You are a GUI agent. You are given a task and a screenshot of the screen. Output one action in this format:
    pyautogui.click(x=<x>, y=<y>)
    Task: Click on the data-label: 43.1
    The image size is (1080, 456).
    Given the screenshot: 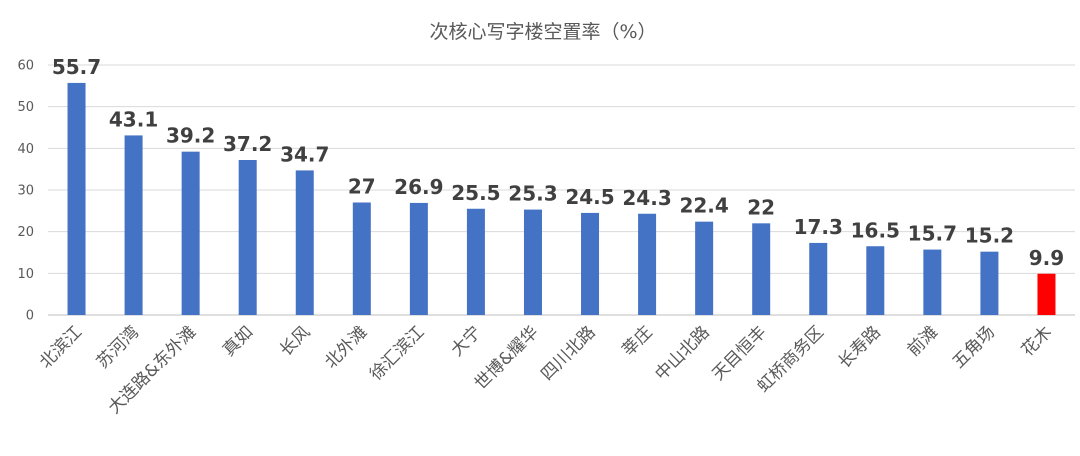 What is the action you would take?
    pyautogui.click(x=133, y=119)
    